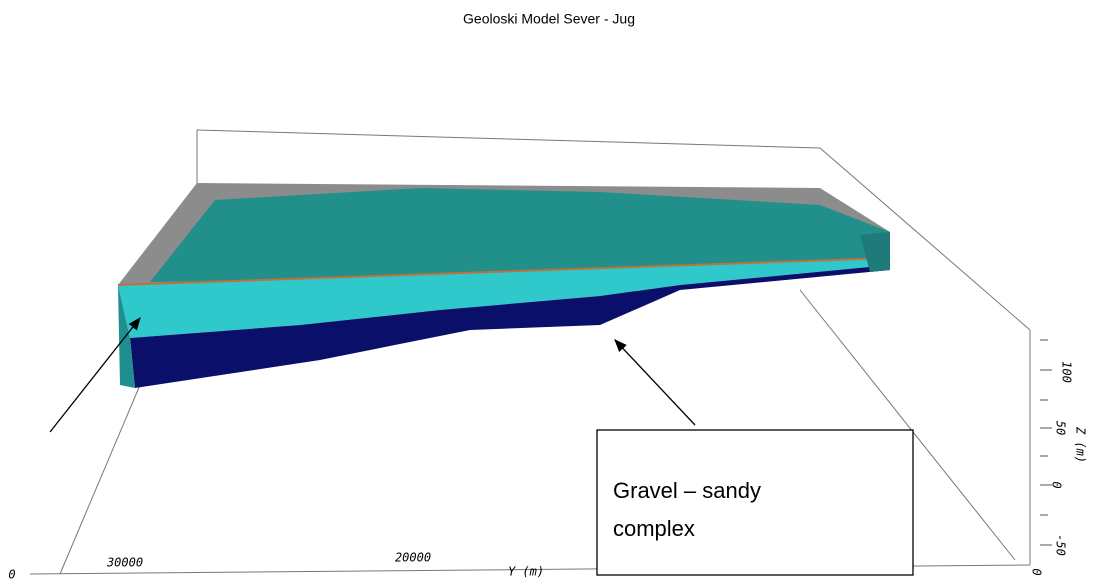 The height and width of the screenshot is (583, 1099). Describe the element at coordinates (1067, 372) in the screenshot. I see `z-tick-label: 100` at that location.